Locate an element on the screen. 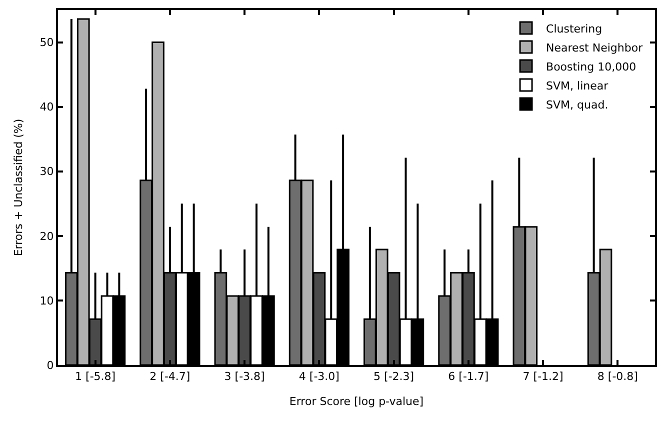 The height and width of the screenshot is (423, 667). x-tick-label: 4 [-3.0] is located at coordinates (319, 377).